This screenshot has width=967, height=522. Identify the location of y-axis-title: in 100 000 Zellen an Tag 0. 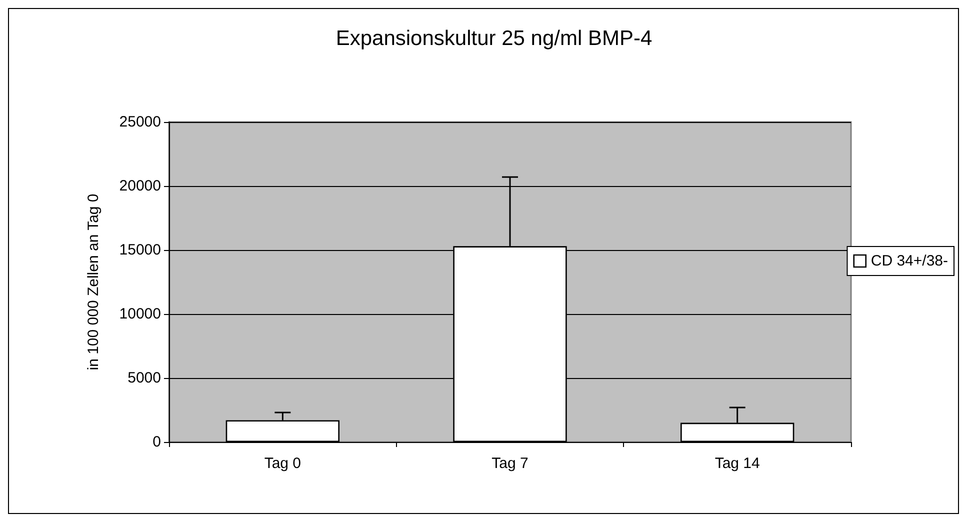
(93, 282).